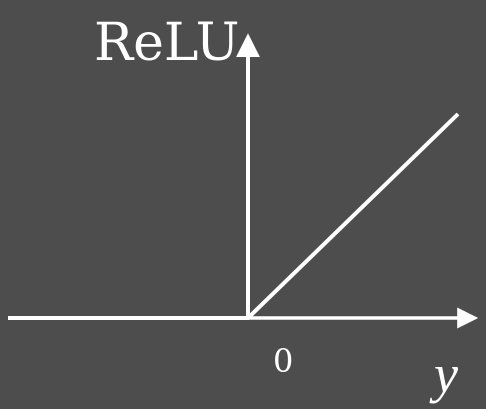  Describe the element at coordinates (443, 374) in the screenshot. I see `x-axis-label: y` at that location.